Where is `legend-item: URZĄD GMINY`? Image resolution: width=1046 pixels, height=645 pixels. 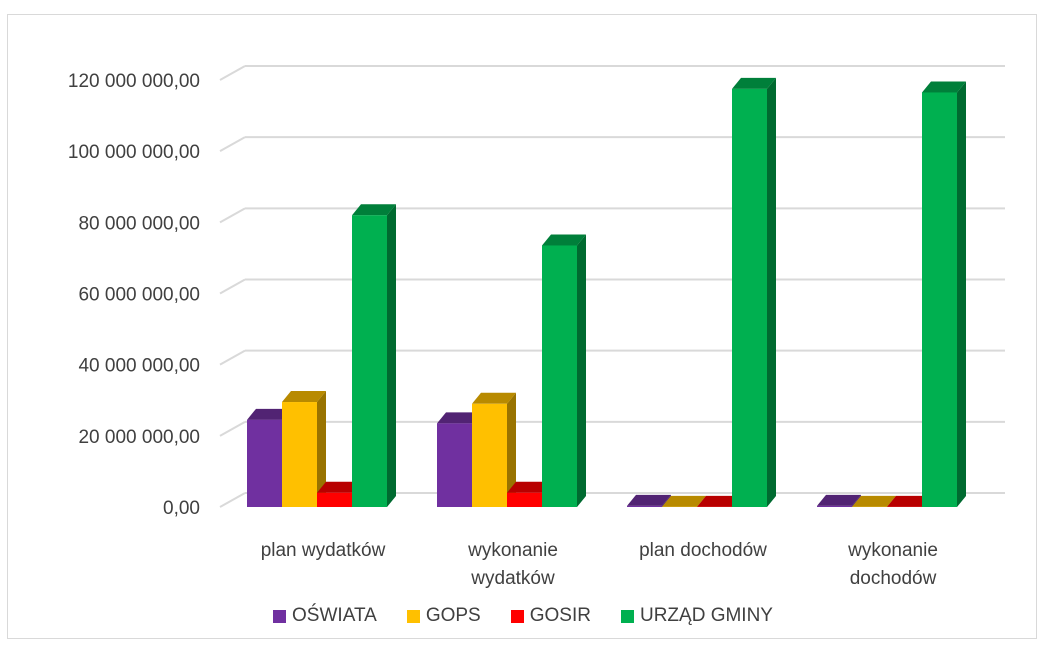 legend-item: URZĄD GMINY is located at coordinates (696, 616).